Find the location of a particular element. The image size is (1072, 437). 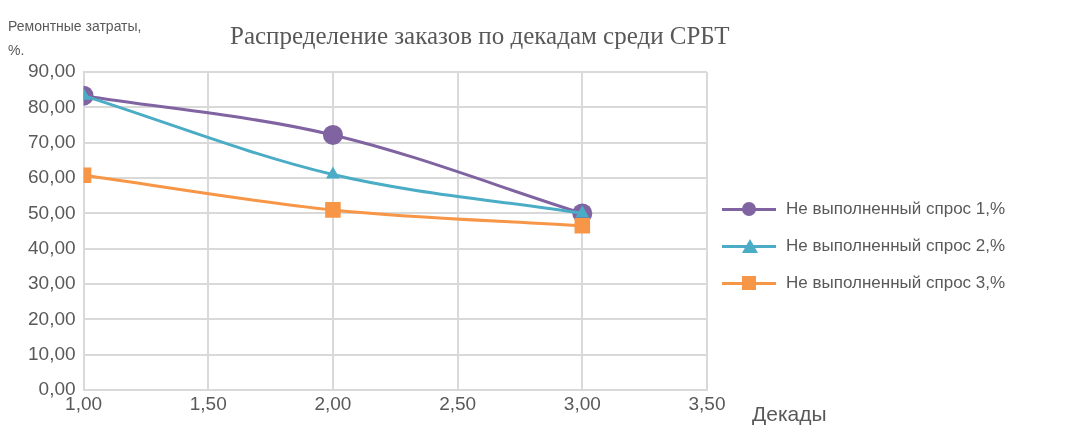

x-tick-label: 1,50 is located at coordinates (208, 403).